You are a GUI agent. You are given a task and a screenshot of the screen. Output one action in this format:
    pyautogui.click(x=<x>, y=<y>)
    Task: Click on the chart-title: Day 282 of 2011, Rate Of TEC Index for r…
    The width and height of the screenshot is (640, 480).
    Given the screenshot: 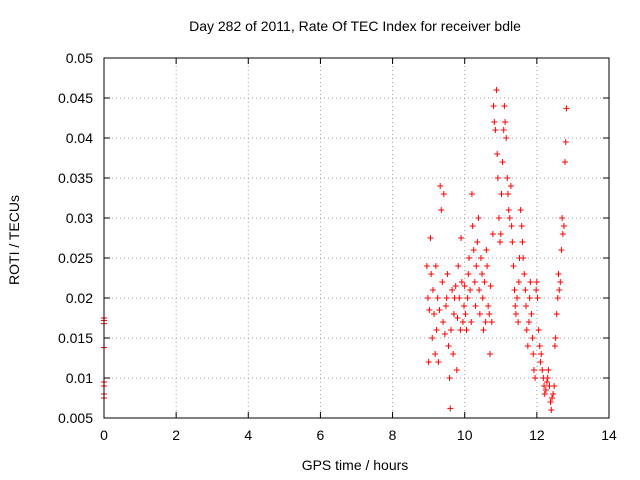 What is the action you would take?
    pyautogui.click(x=355, y=26)
    